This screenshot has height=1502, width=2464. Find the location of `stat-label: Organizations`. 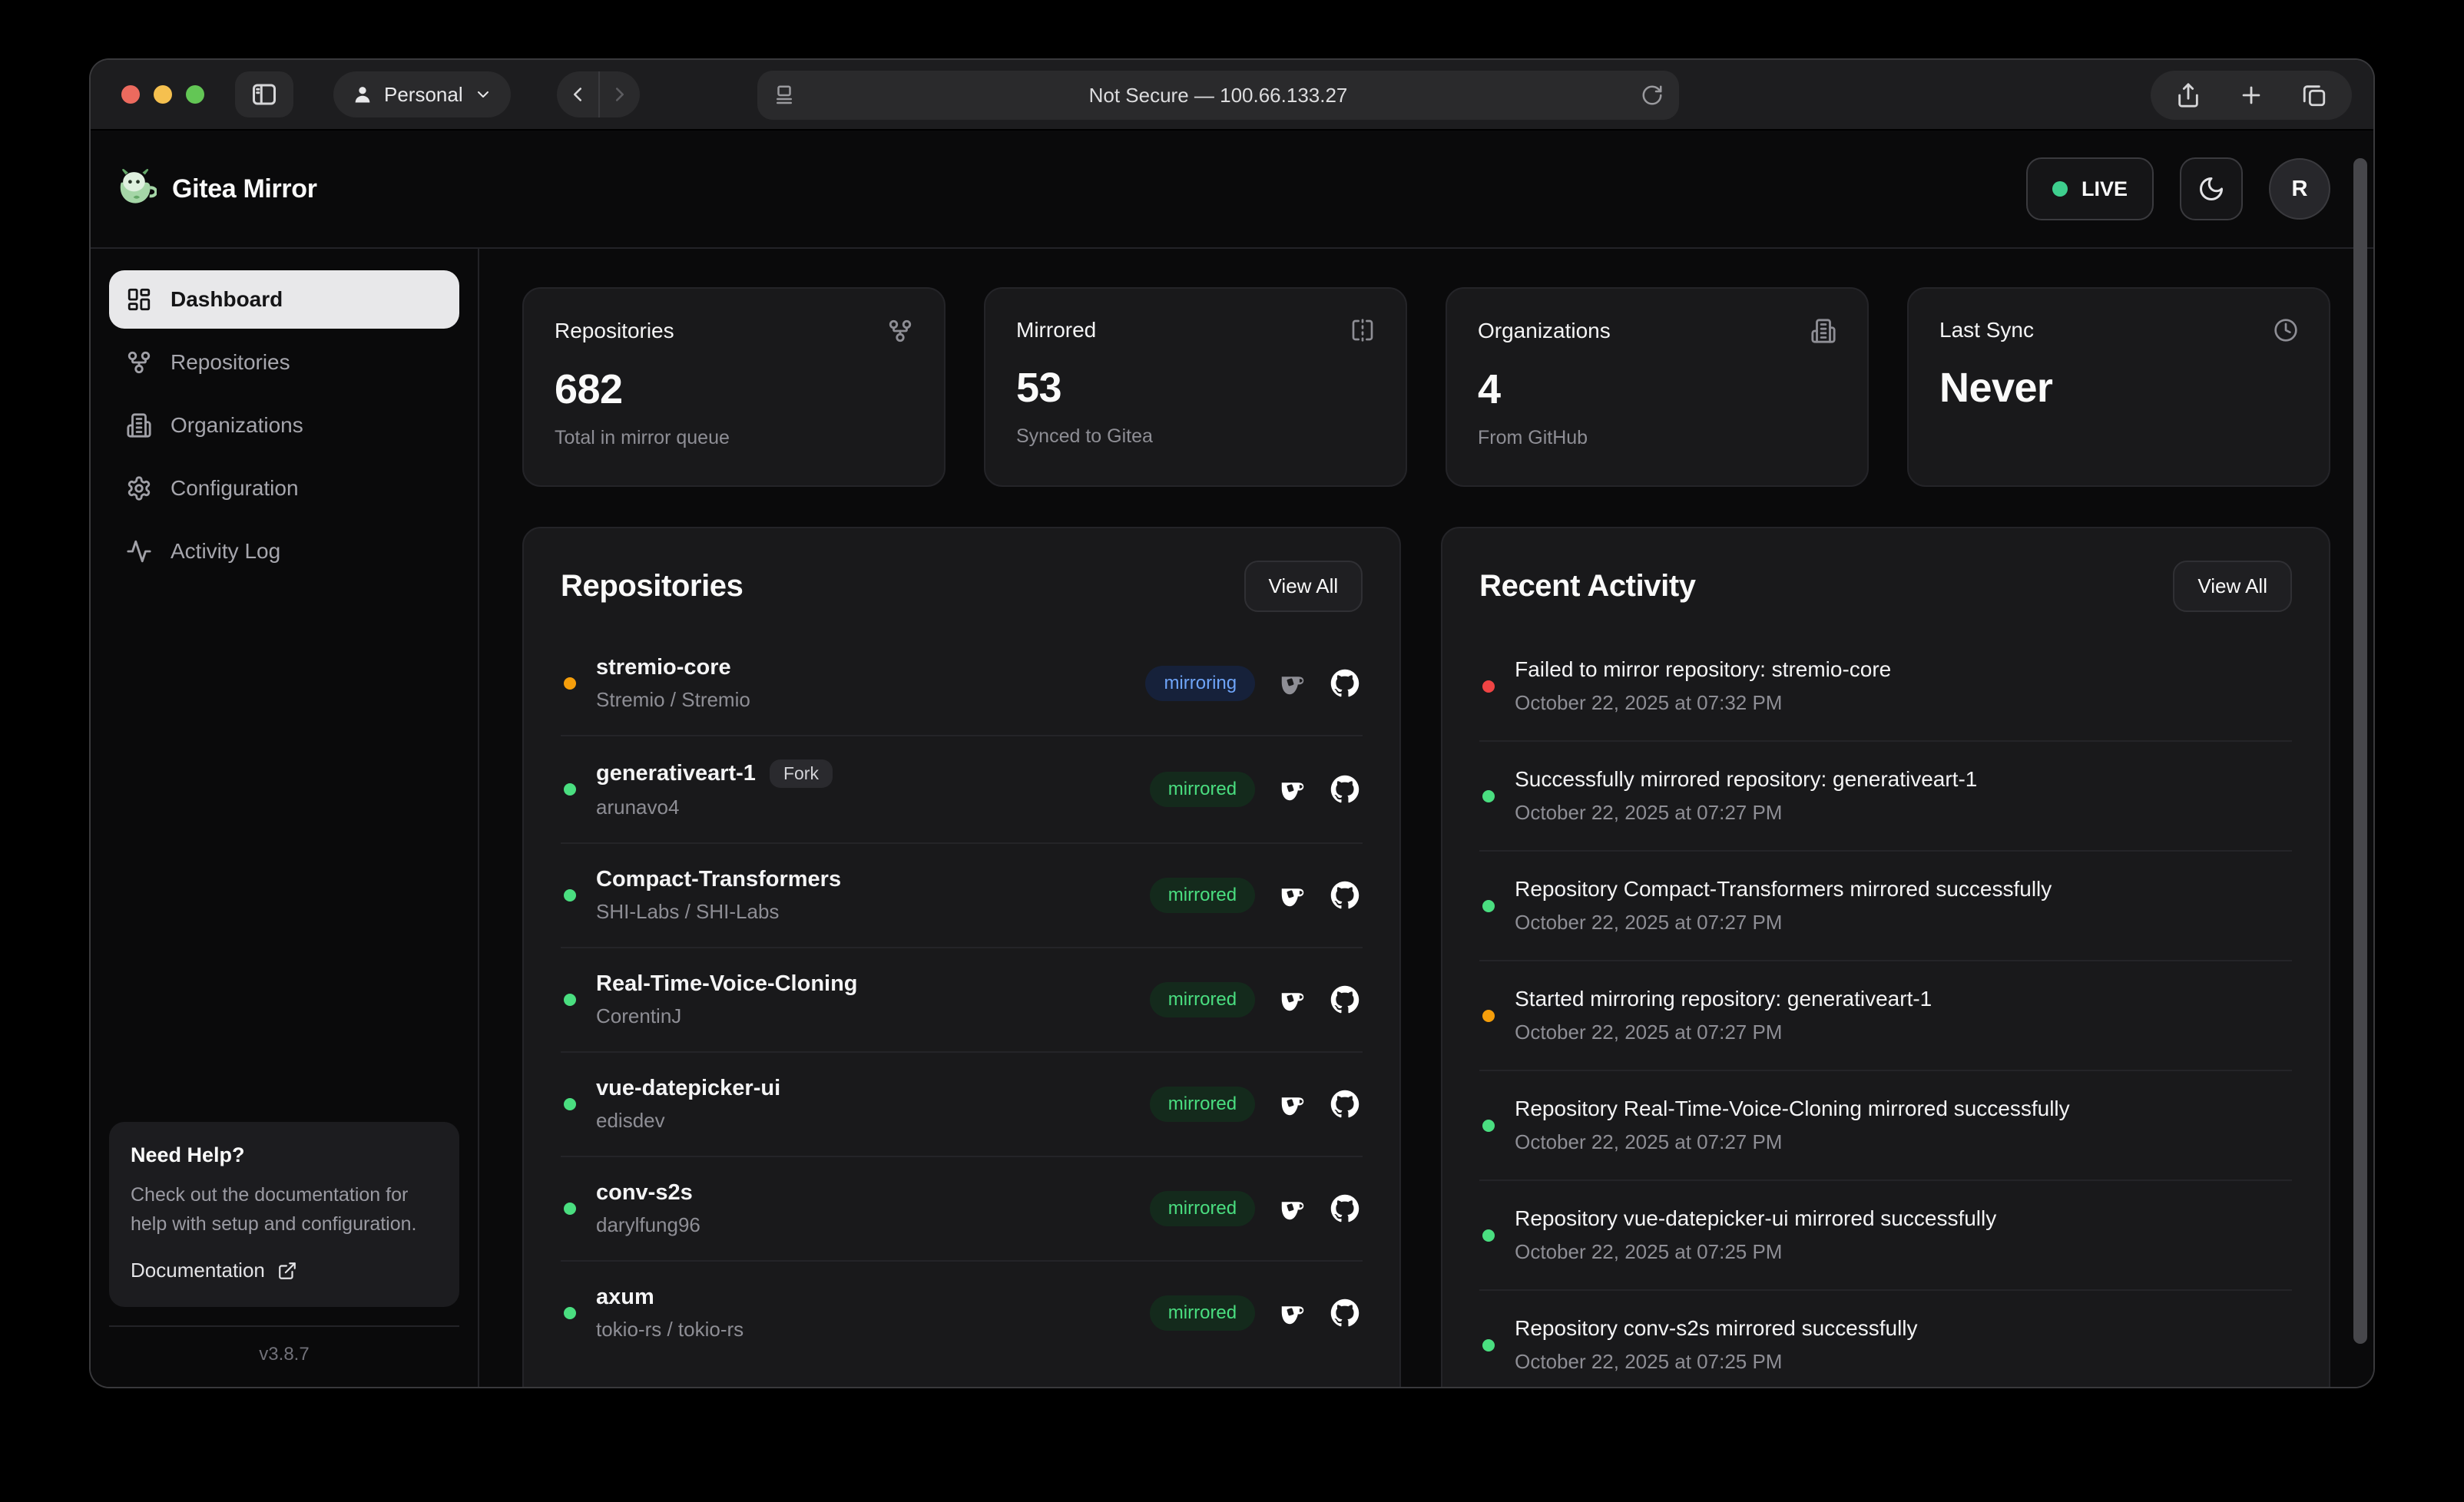

stat-label: Organizations is located at coordinates (1544, 331).